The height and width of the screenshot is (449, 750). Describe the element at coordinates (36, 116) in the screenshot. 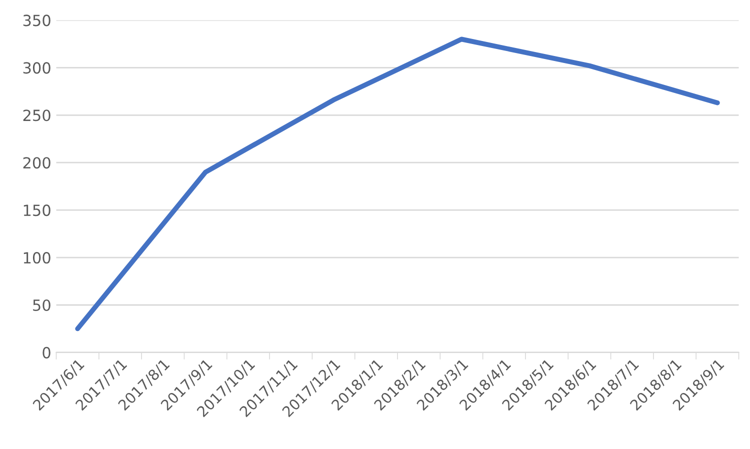

I see `y-tick-label: 250` at that location.